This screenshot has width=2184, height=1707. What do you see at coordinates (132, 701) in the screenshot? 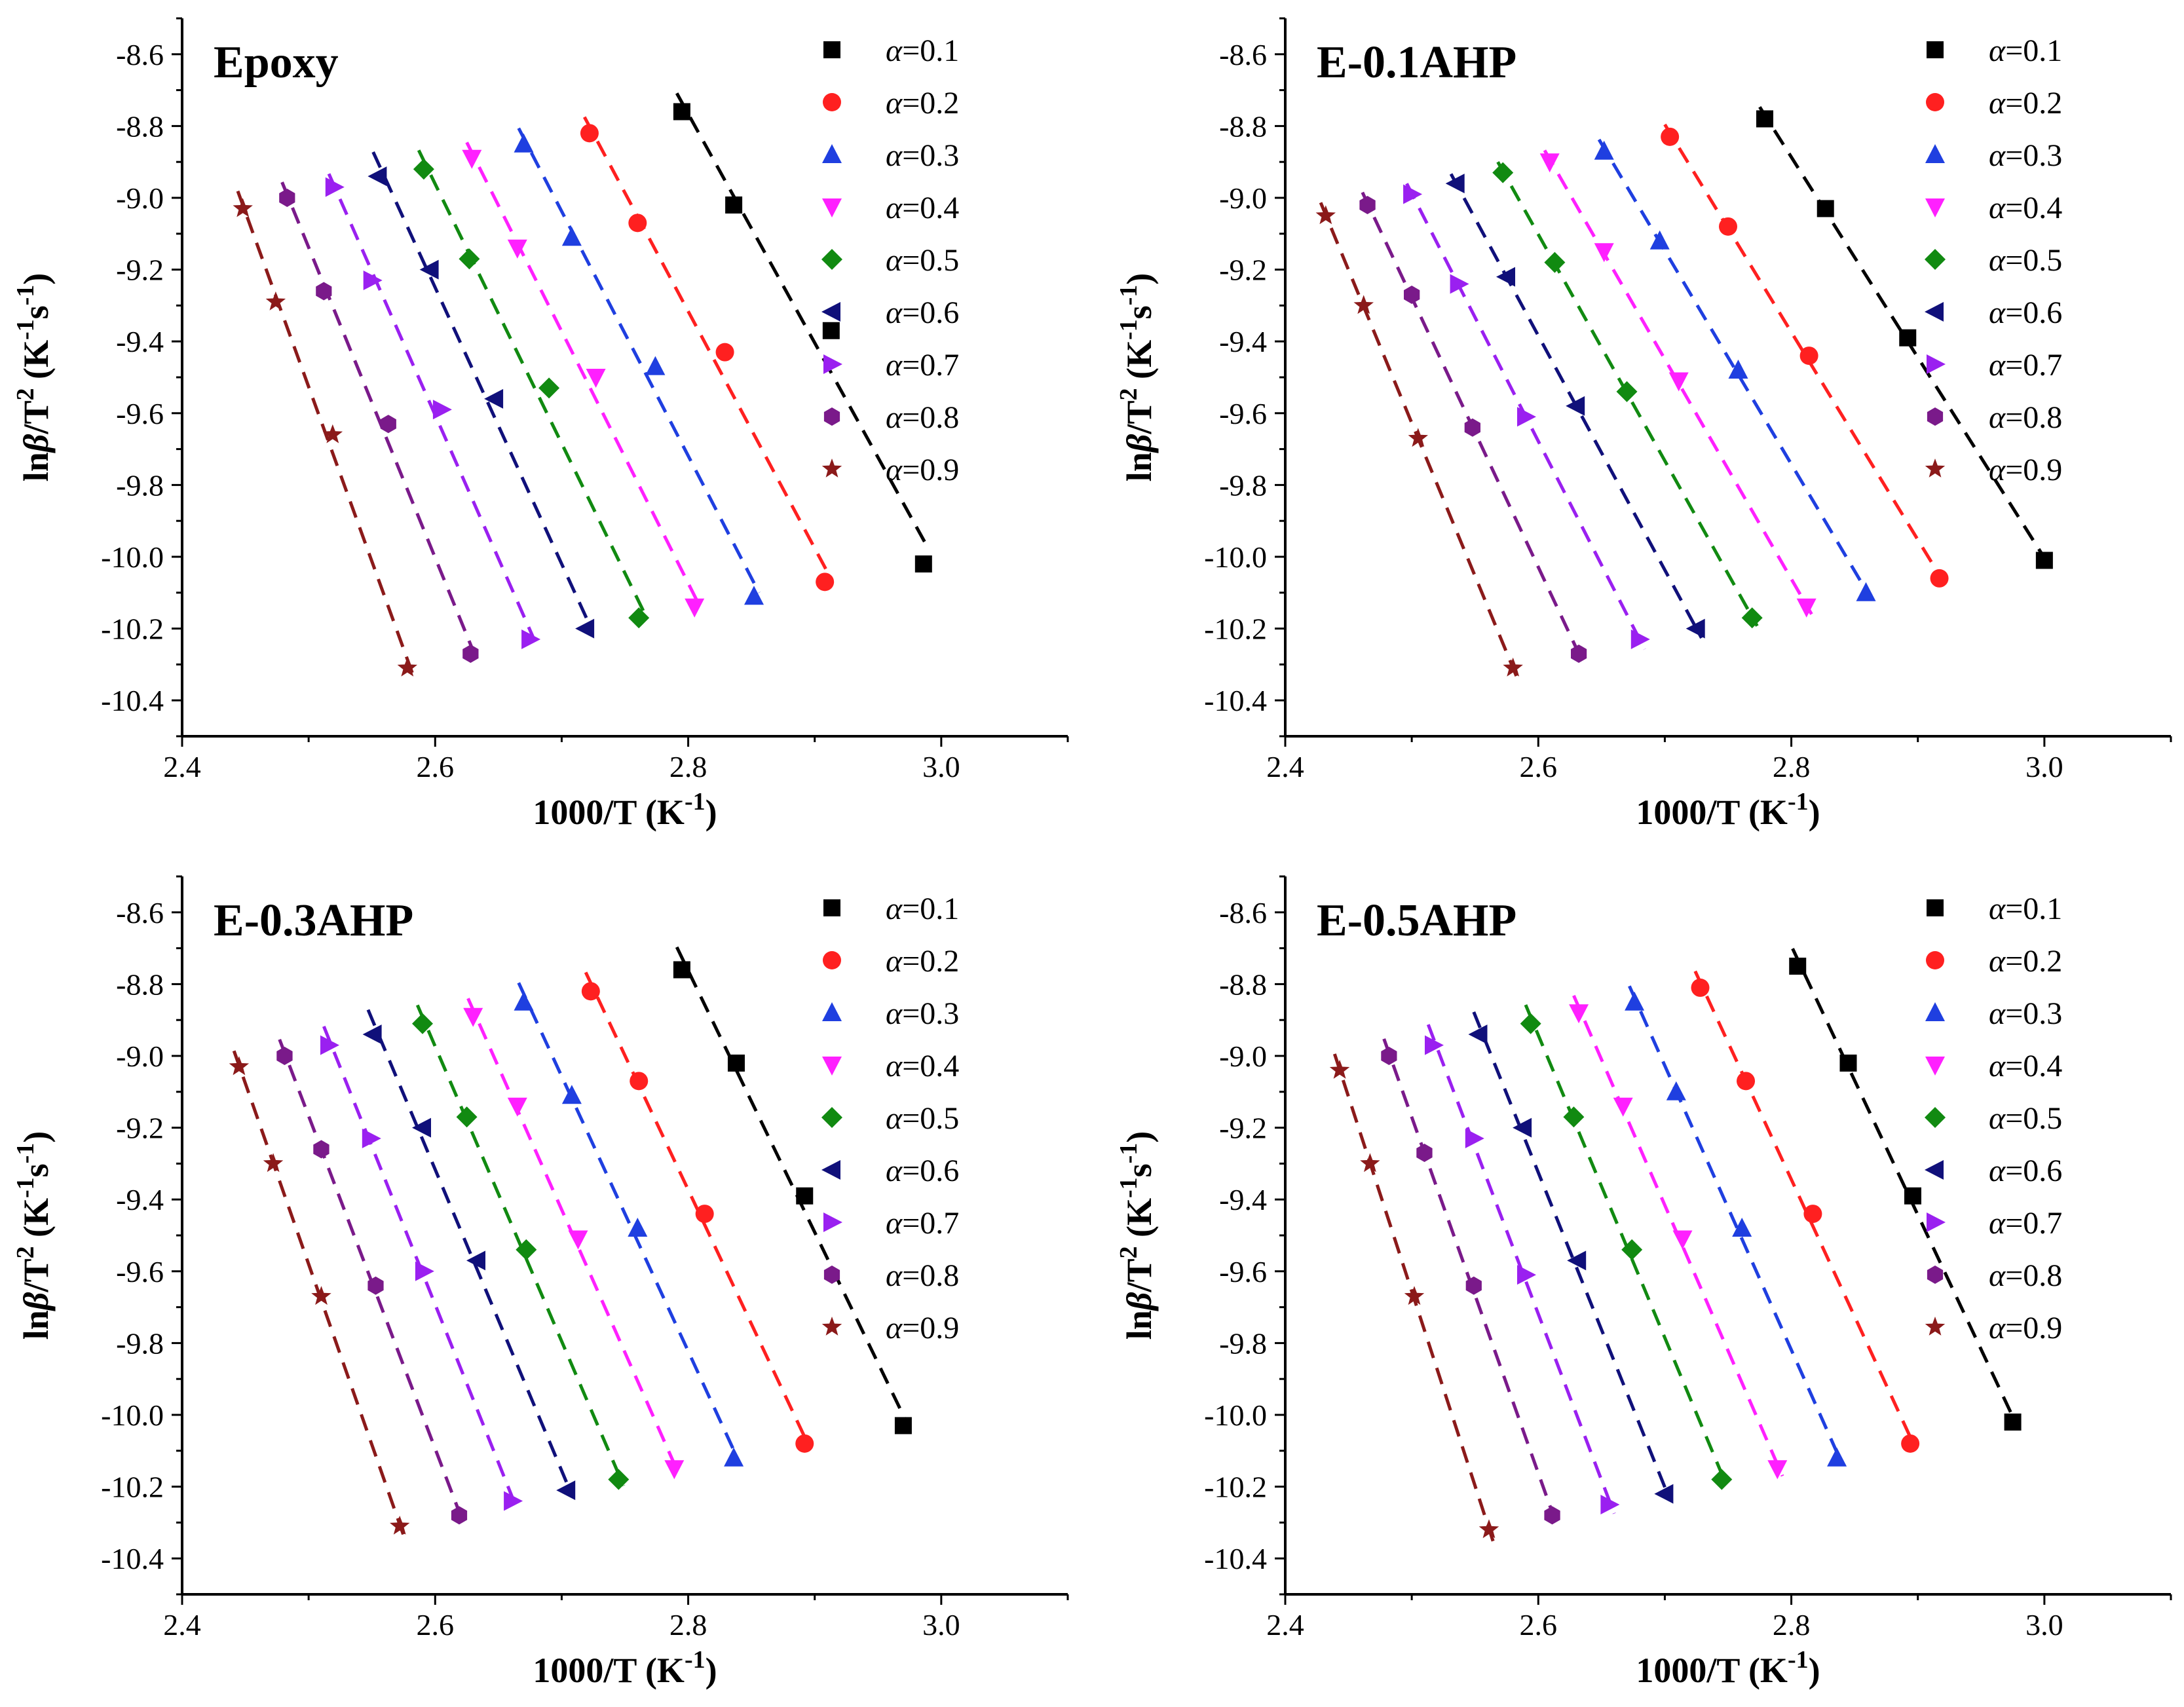
I see `y-tick-label: -10.4` at bounding box center [132, 701].